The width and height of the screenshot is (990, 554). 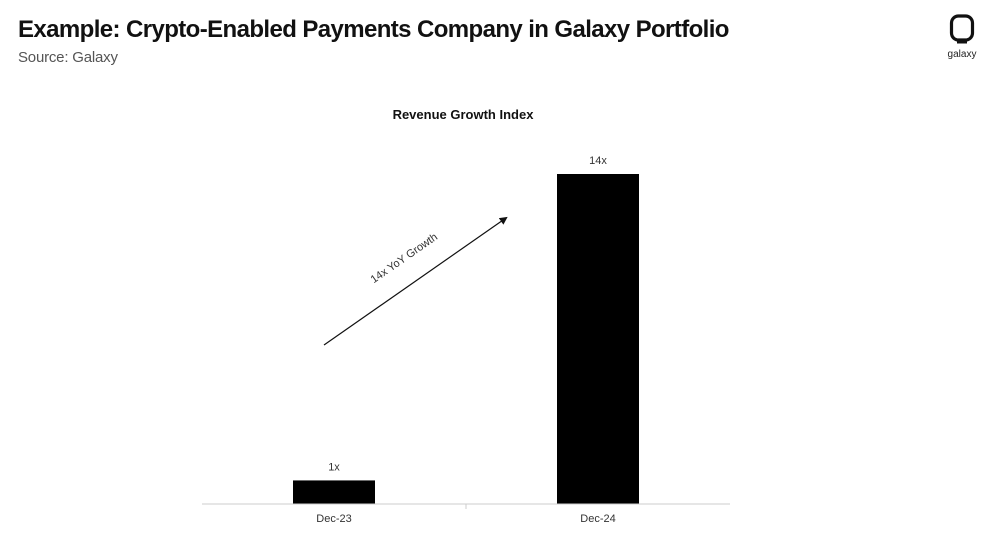 What do you see at coordinates (68, 57) in the screenshot?
I see `page-subtitle: Source: Galaxy` at bounding box center [68, 57].